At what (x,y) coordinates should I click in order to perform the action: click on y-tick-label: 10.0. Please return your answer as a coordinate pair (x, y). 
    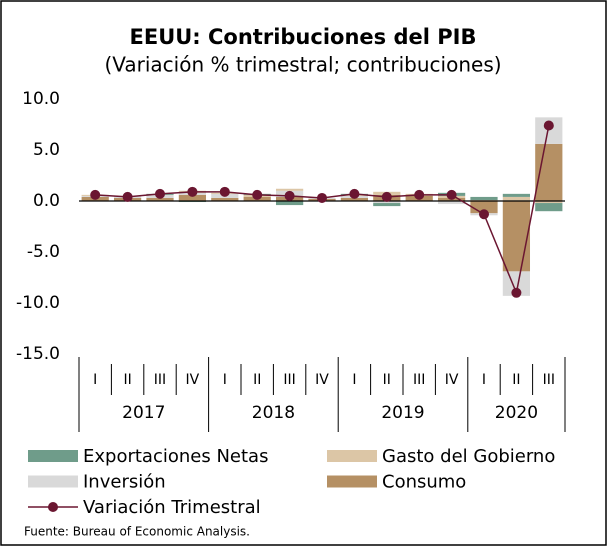
    Looking at the image, I should click on (41, 99).